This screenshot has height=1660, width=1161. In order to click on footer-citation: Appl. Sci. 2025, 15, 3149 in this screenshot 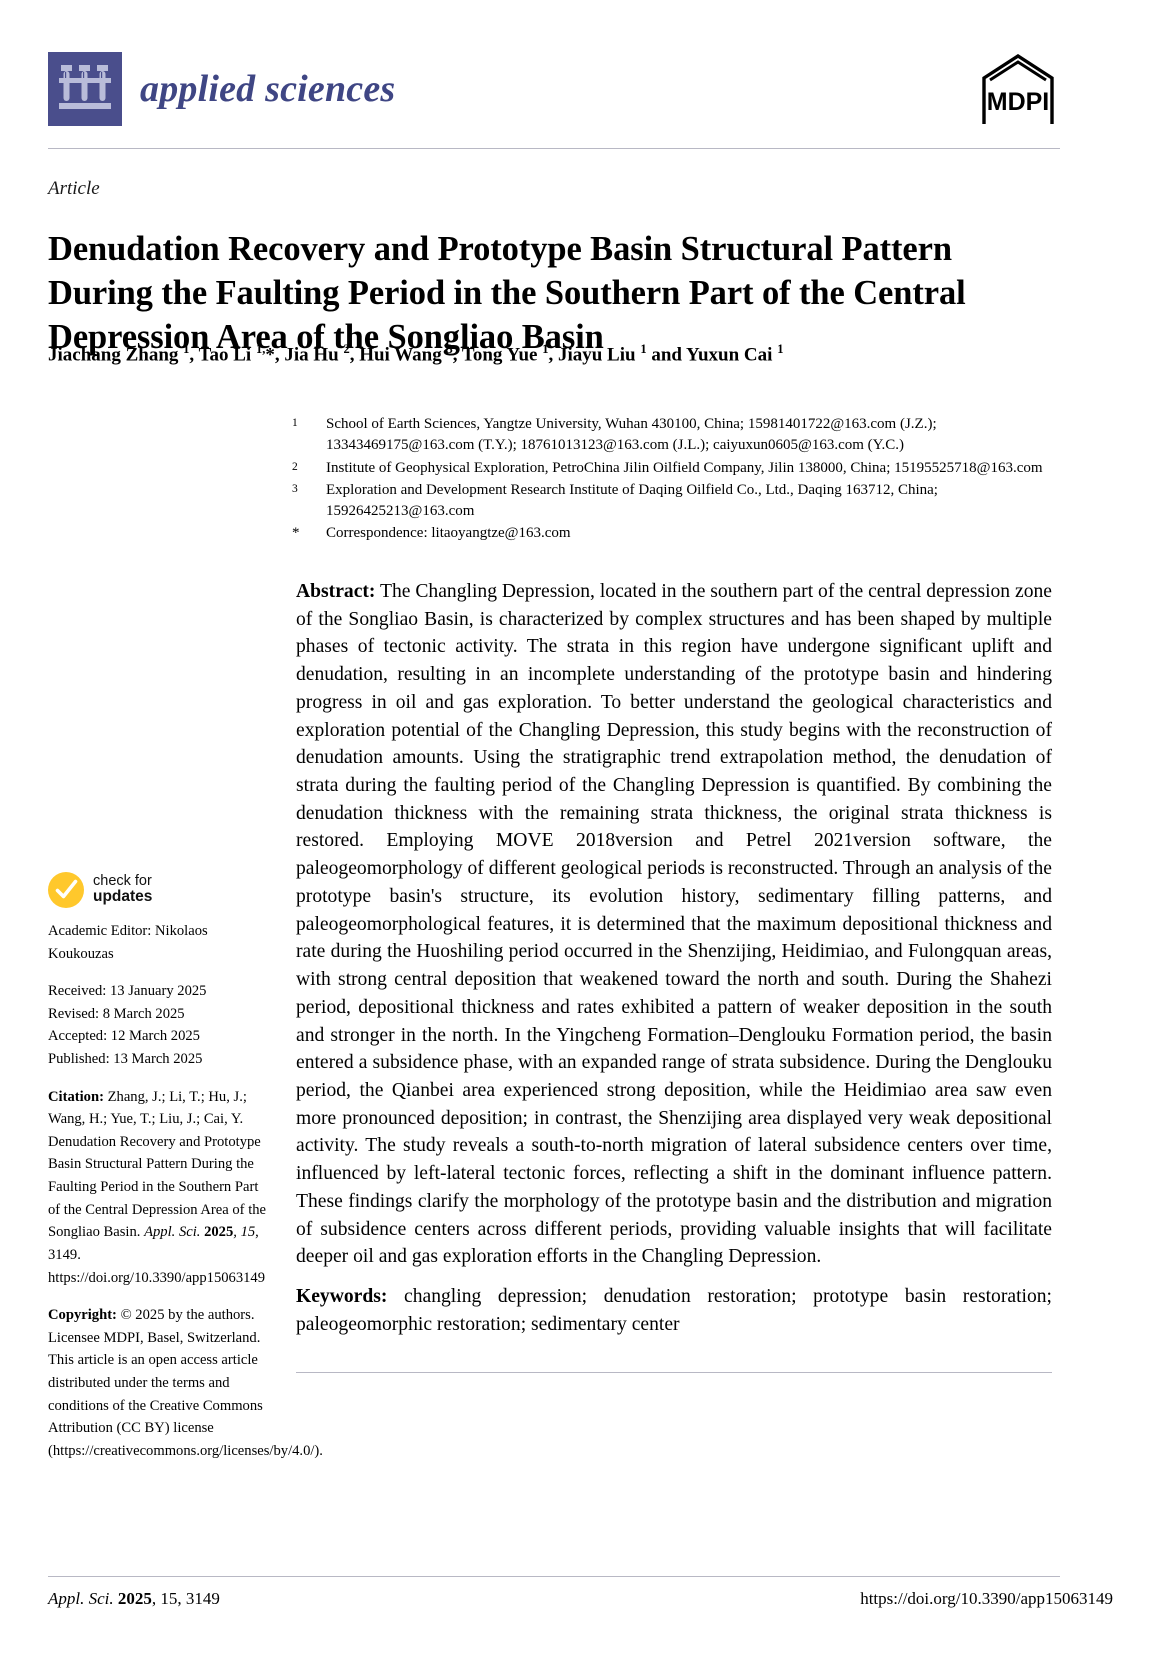, I will do `click(134, 1599)`.